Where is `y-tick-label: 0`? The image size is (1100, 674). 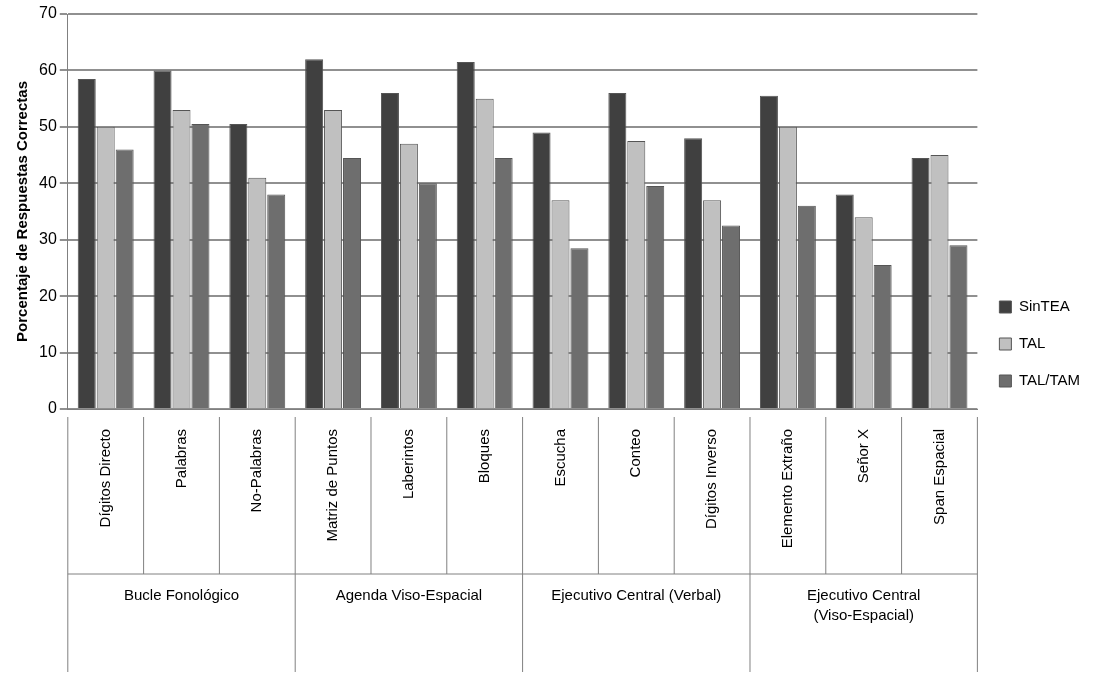 y-tick-label: 0 is located at coordinates (52, 408).